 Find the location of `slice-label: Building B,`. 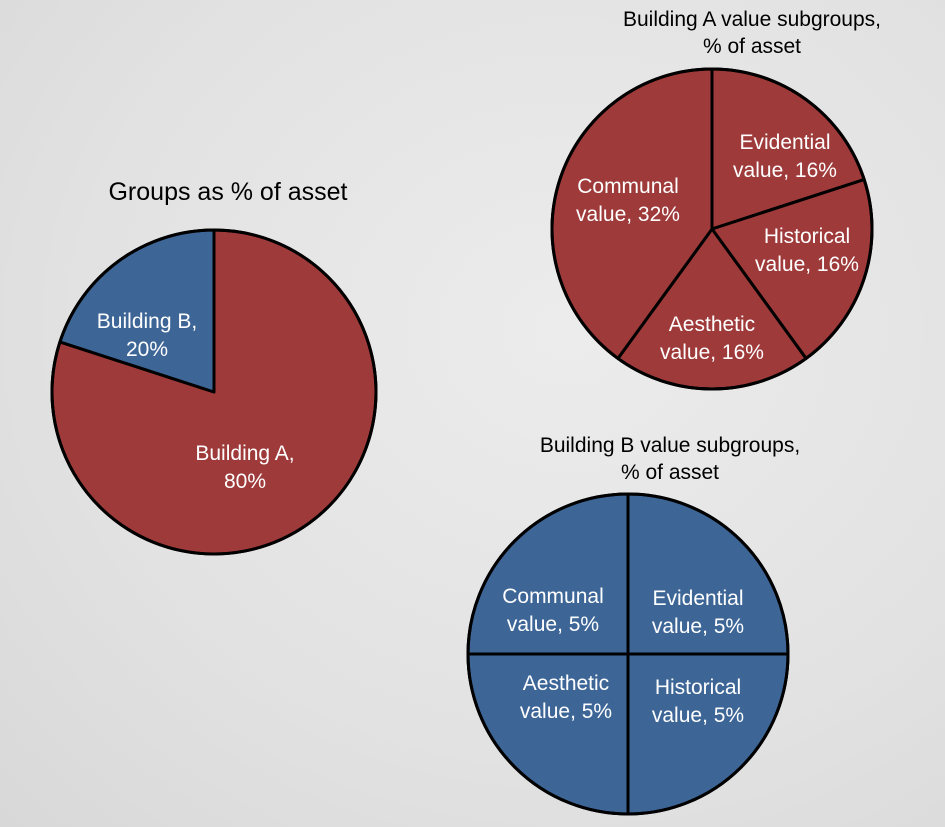

slice-label: Building B, is located at coordinates (147, 321).